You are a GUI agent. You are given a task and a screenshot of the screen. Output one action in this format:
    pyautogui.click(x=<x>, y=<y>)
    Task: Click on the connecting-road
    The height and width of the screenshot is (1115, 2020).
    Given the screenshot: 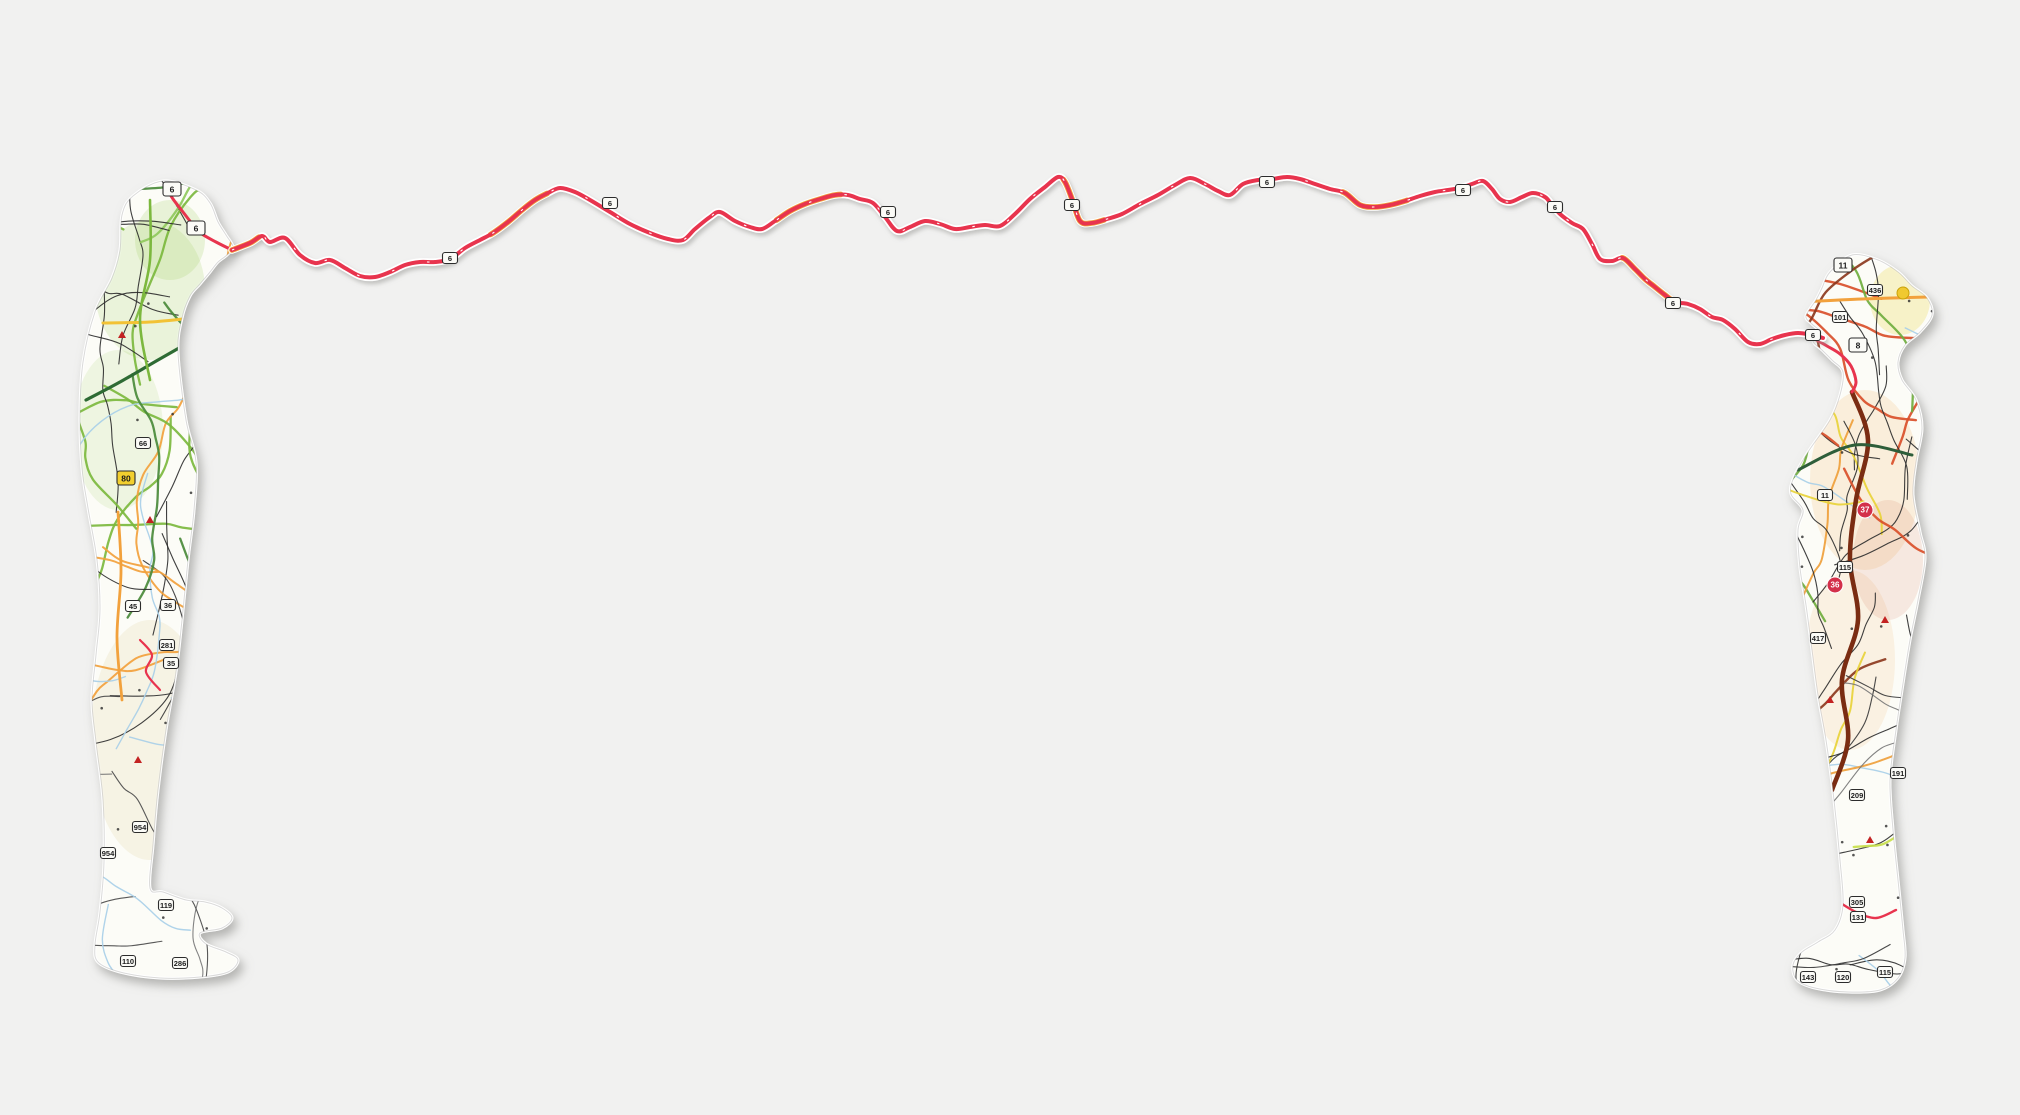 What is the action you would take?
    pyautogui.click(x=1027, y=260)
    